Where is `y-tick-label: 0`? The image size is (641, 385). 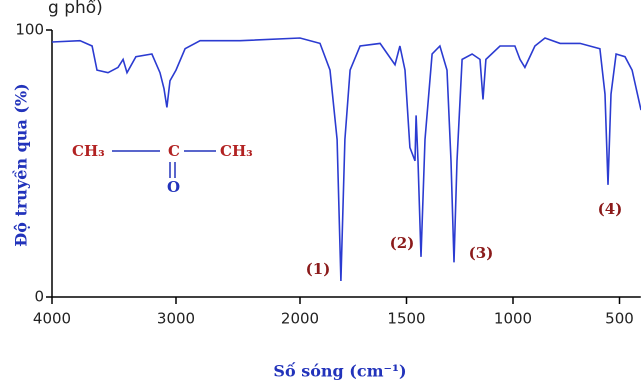
y-tick-label: 0 is located at coordinates (39, 297).